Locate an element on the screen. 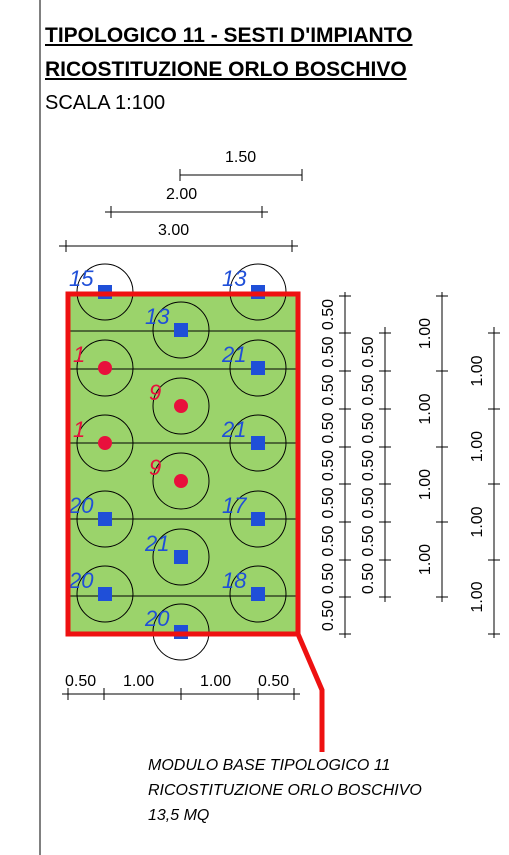 This screenshot has height=855, width=509. plant: 18 is located at coordinates (254, 594).